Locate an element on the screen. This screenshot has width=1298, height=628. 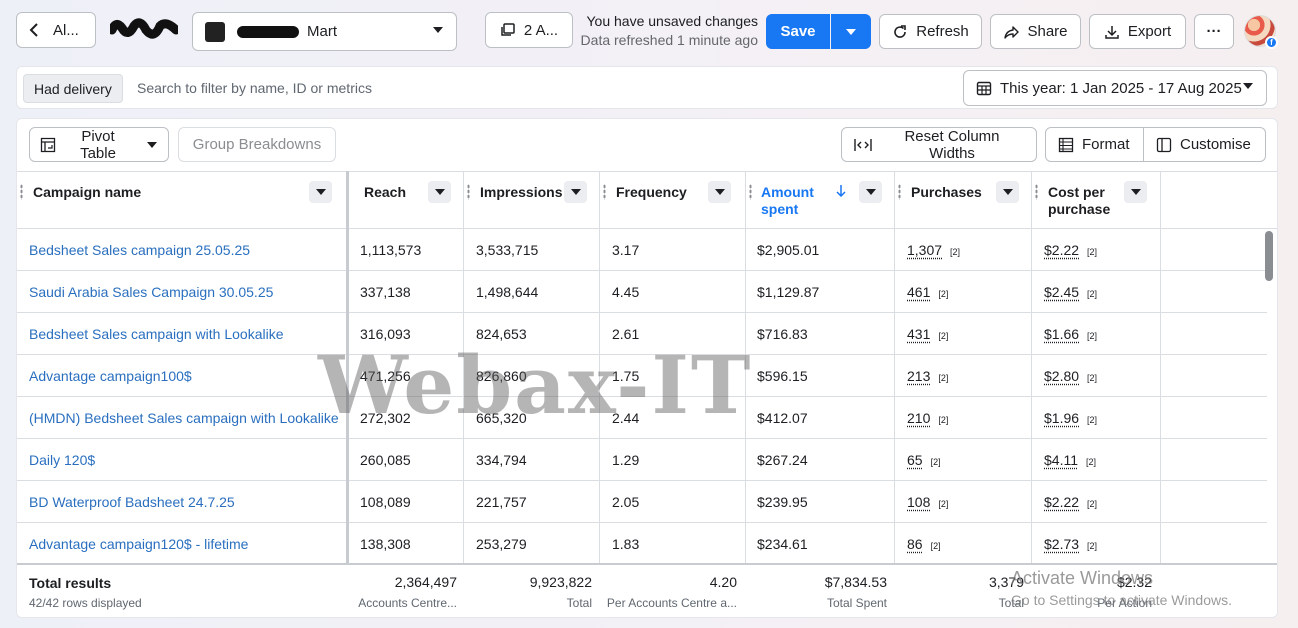
purchases-cell: 431 [2] is located at coordinates (927, 334).